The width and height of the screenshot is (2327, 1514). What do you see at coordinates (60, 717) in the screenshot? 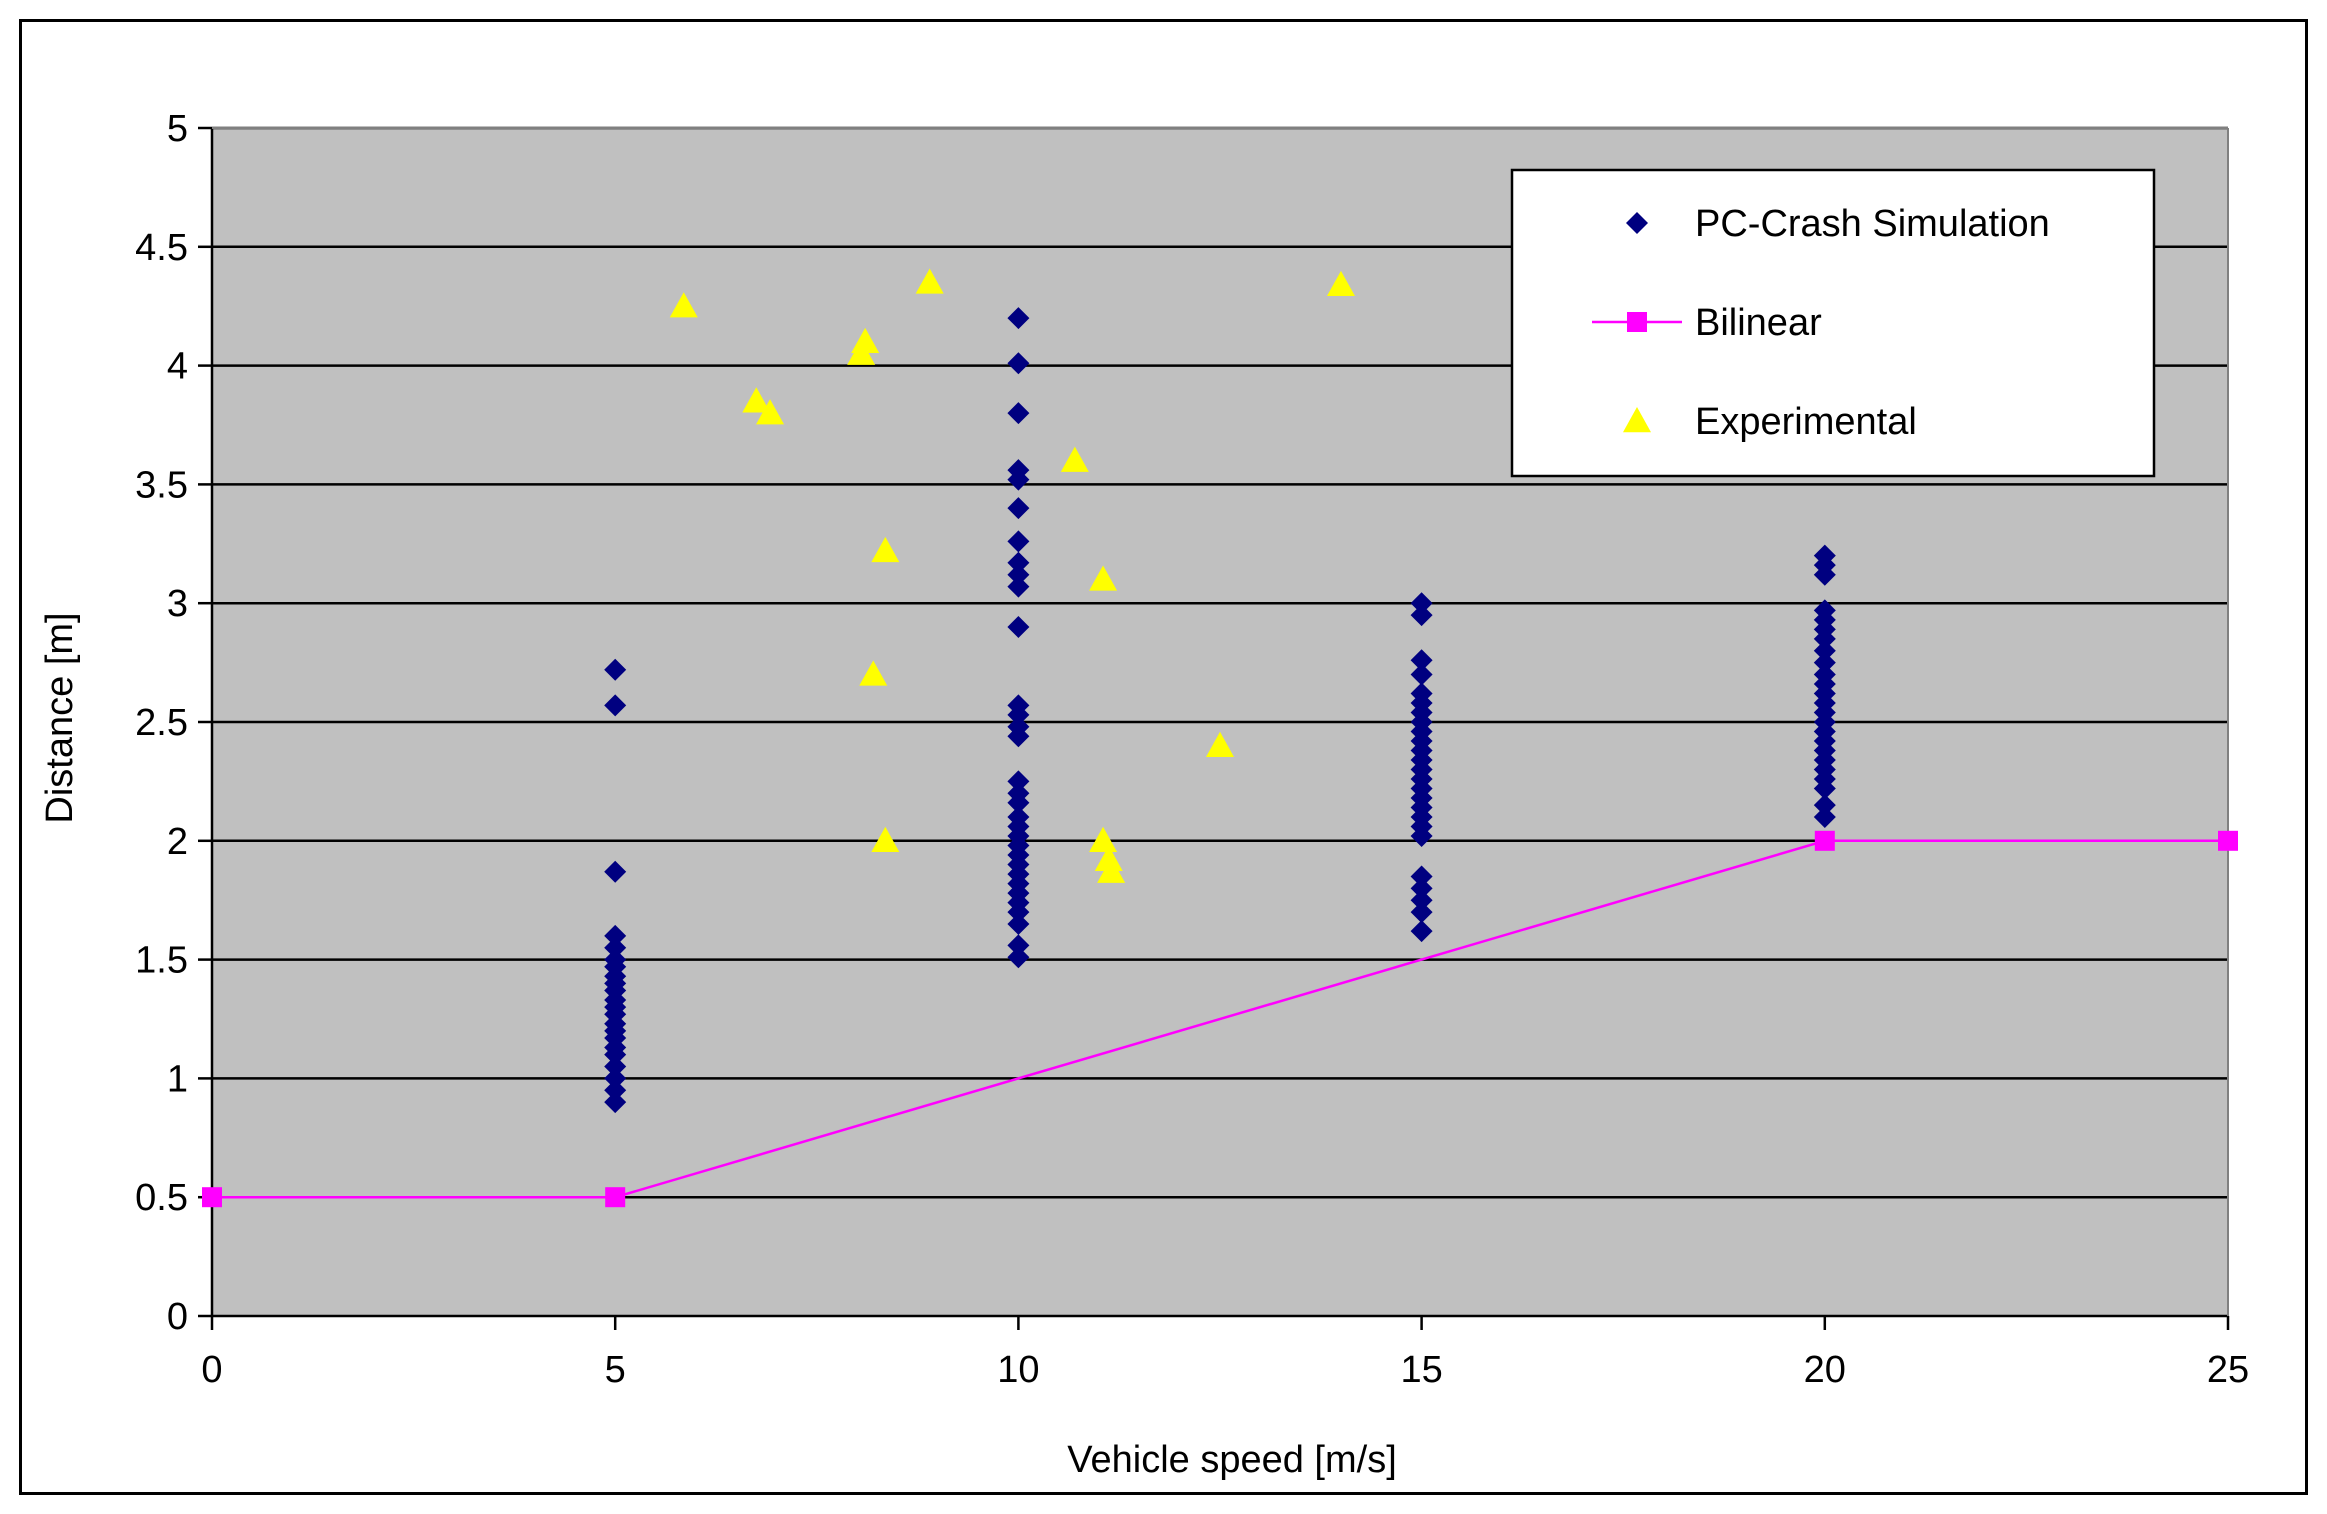
I see `y-axis-label: Distance [m]` at bounding box center [60, 717].